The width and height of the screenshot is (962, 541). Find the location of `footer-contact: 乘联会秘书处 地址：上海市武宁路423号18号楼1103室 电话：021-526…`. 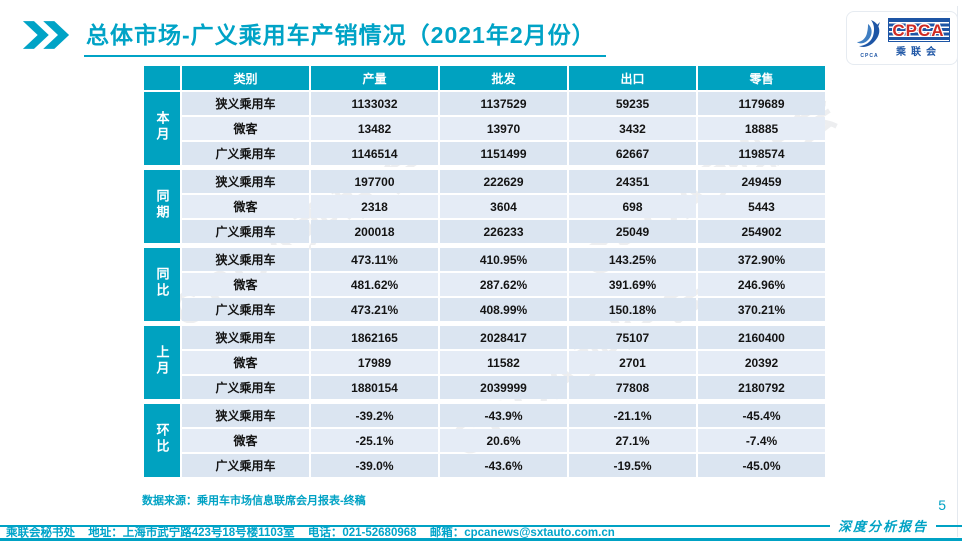

footer-contact: 乘联会秘书处 地址：上海市武宁路423号18号楼1103室 电话：021-526… is located at coordinates (315, 532).